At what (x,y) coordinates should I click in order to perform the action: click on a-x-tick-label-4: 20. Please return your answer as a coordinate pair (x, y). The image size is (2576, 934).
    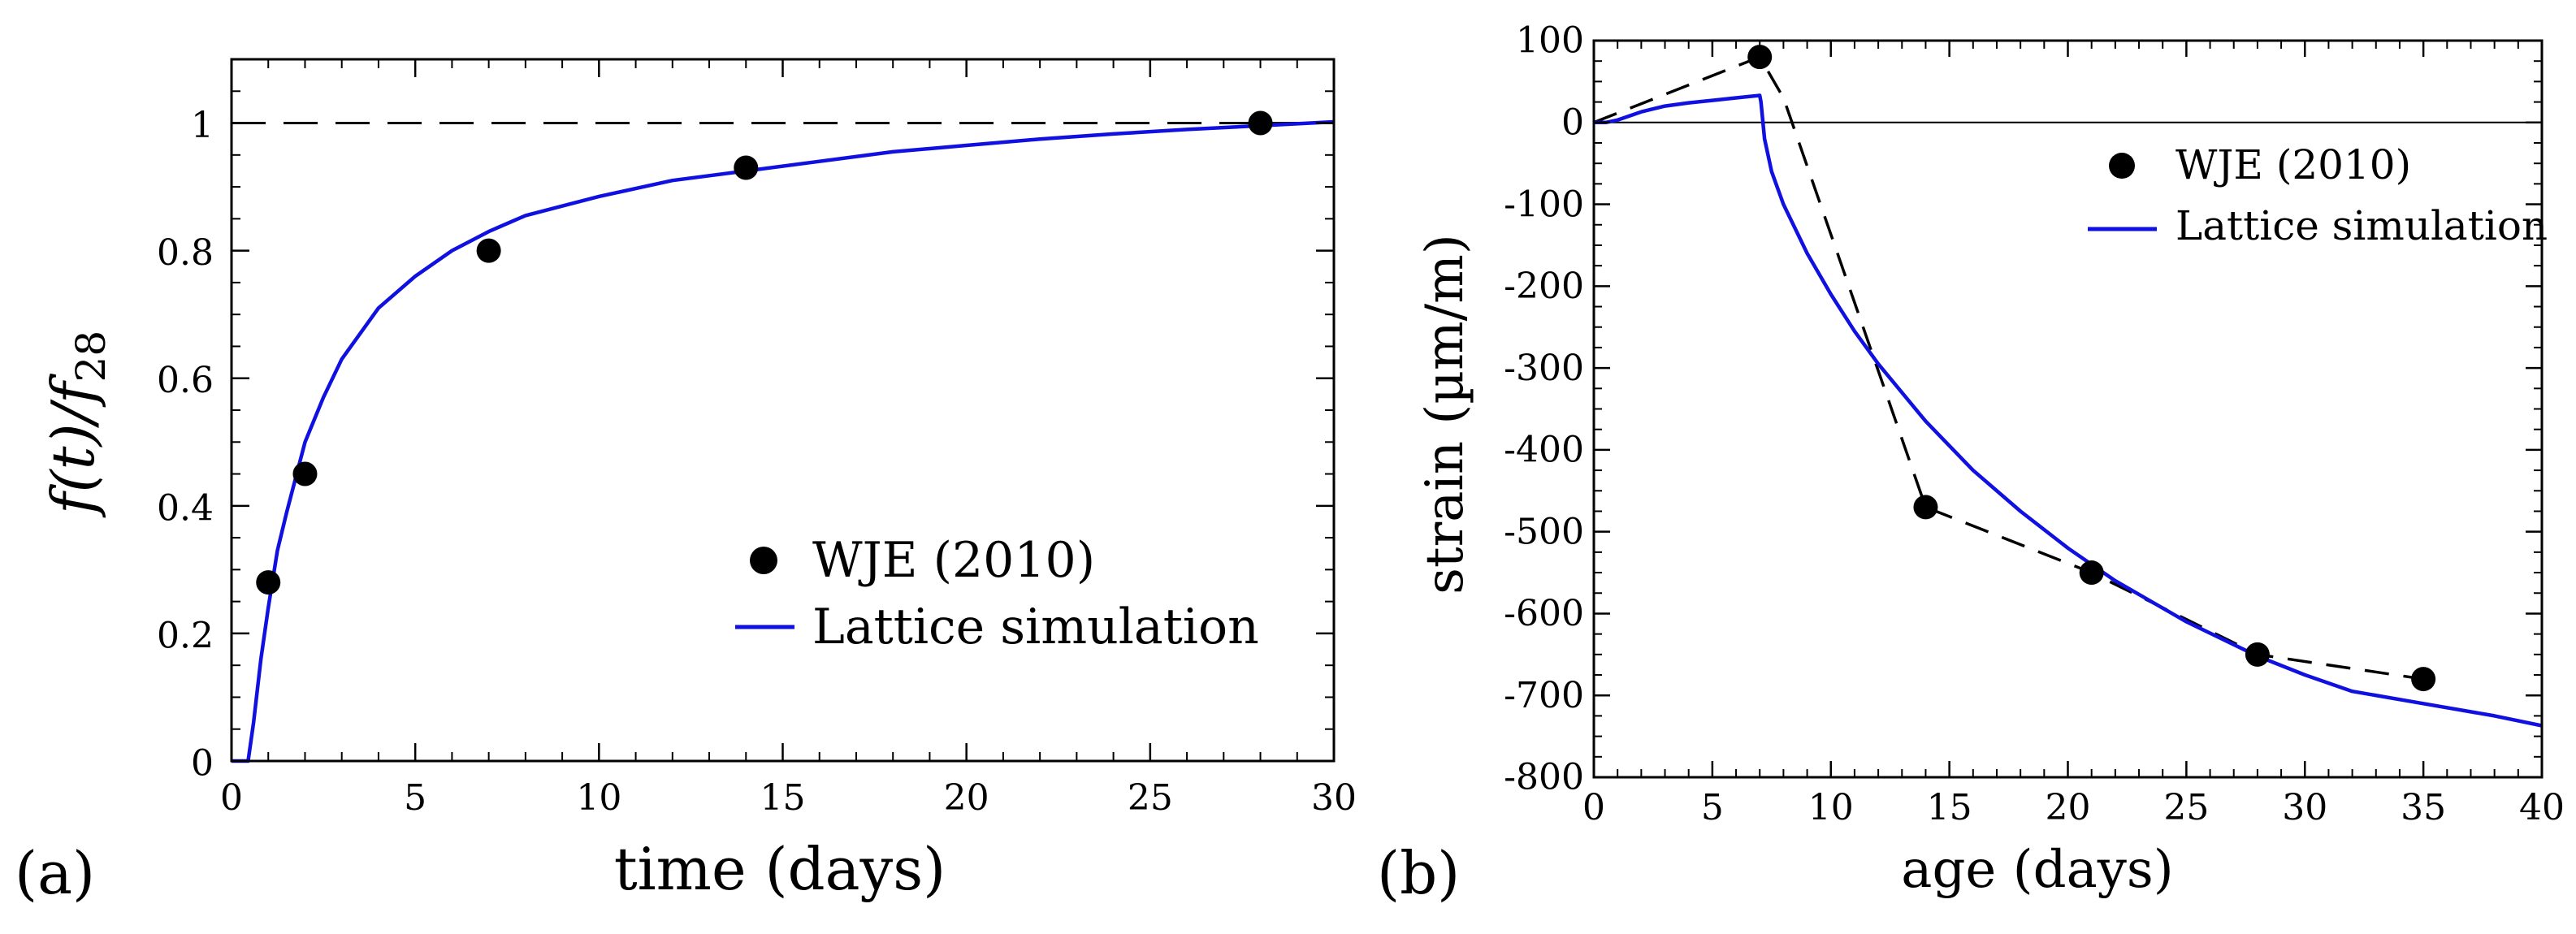
    Looking at the image, I should click on (966, 798).